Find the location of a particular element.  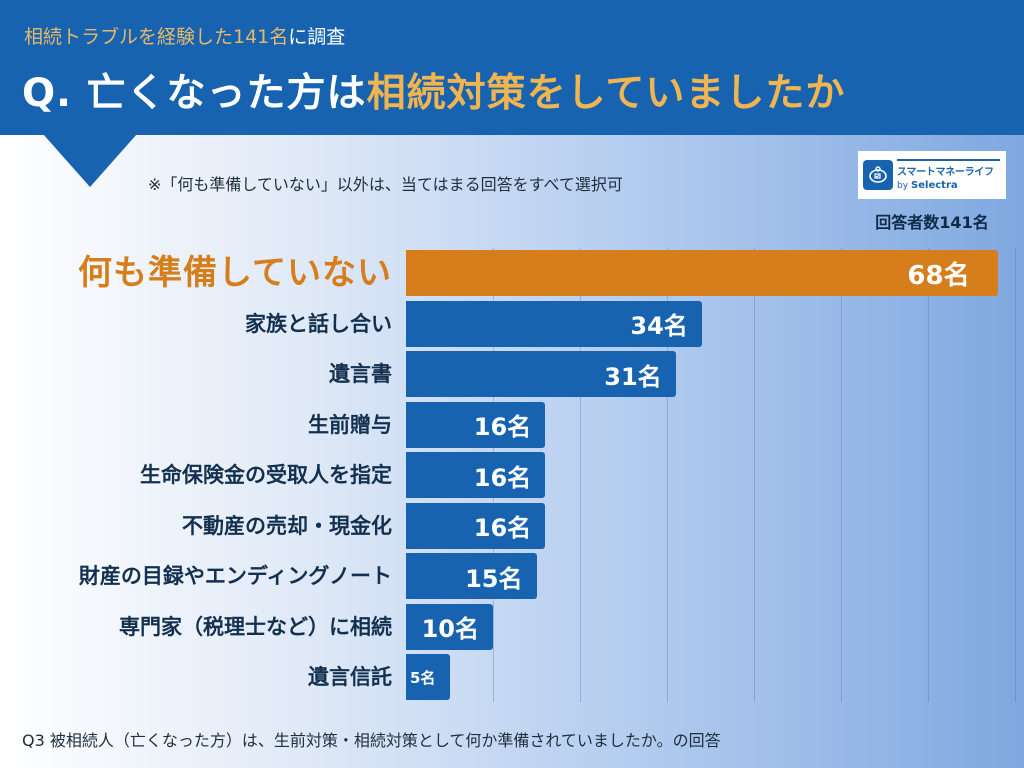

chart-row: 財産の目録やエンディングノート 15名 is located at coordinates (512, 576).